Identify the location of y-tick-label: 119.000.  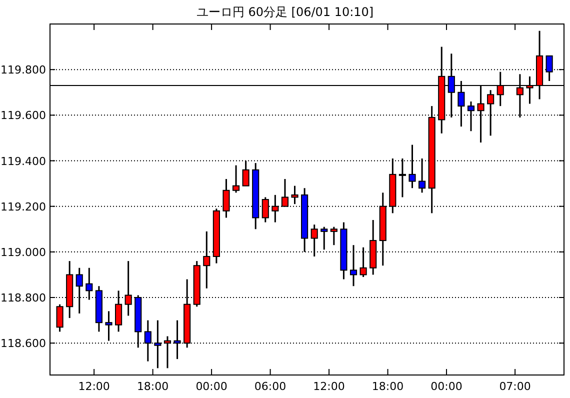
(23, 252).